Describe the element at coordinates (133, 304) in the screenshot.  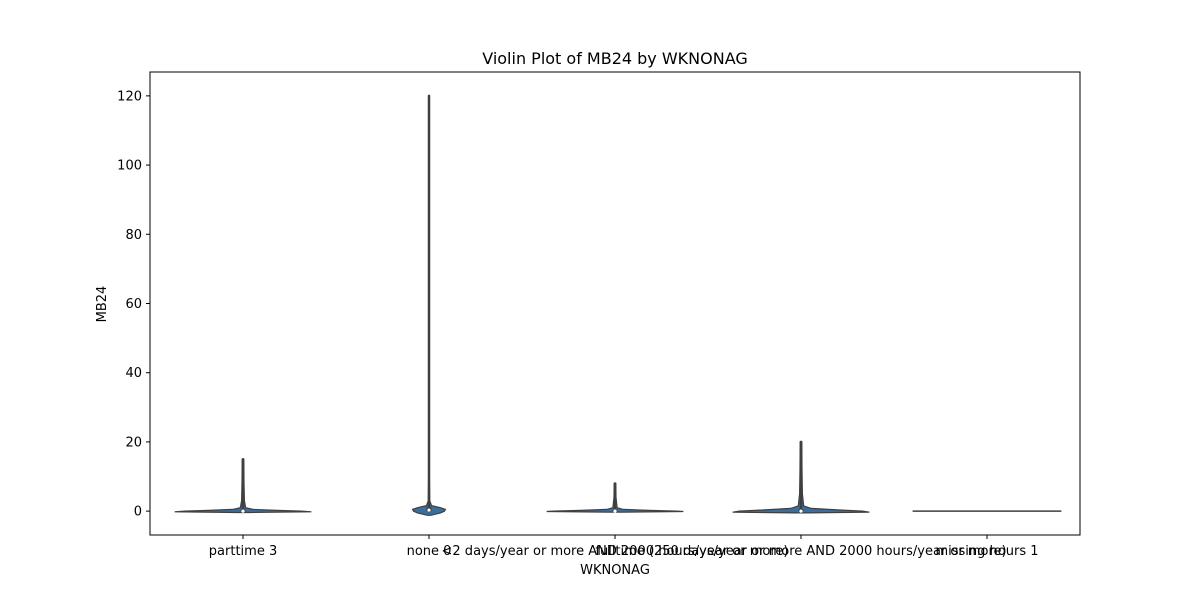
I see `y-tick-label: 60` at that location.